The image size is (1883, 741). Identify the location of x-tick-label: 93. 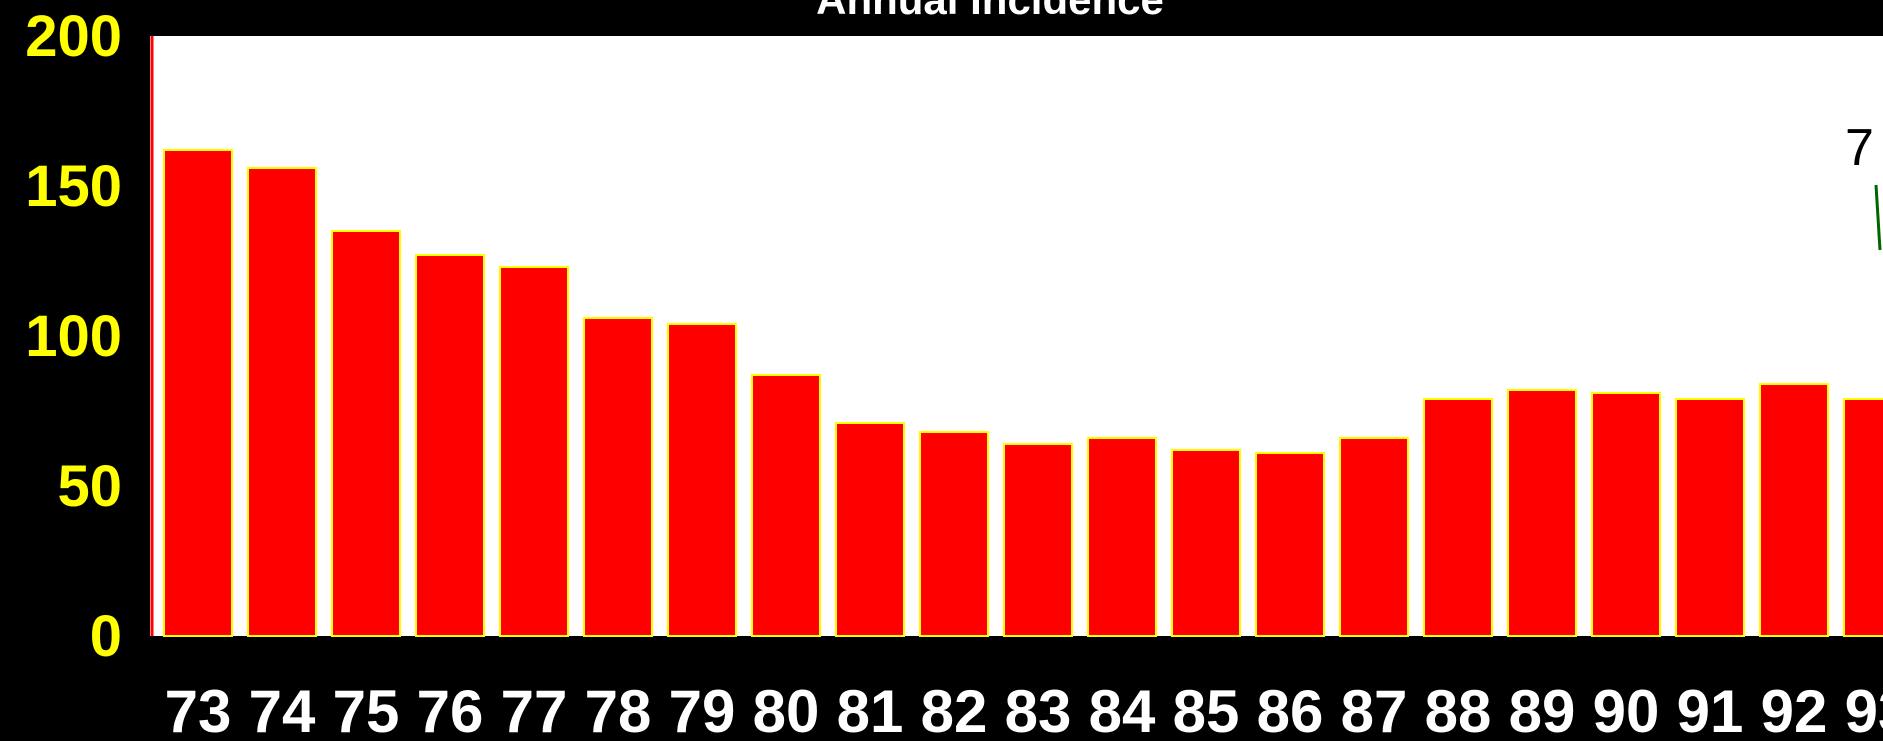
(1864, 709).